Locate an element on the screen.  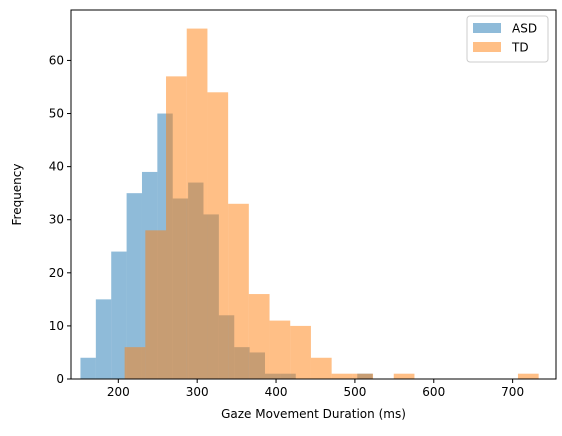
x-tick-label-5: 700 is located at coordinates (512, 392).